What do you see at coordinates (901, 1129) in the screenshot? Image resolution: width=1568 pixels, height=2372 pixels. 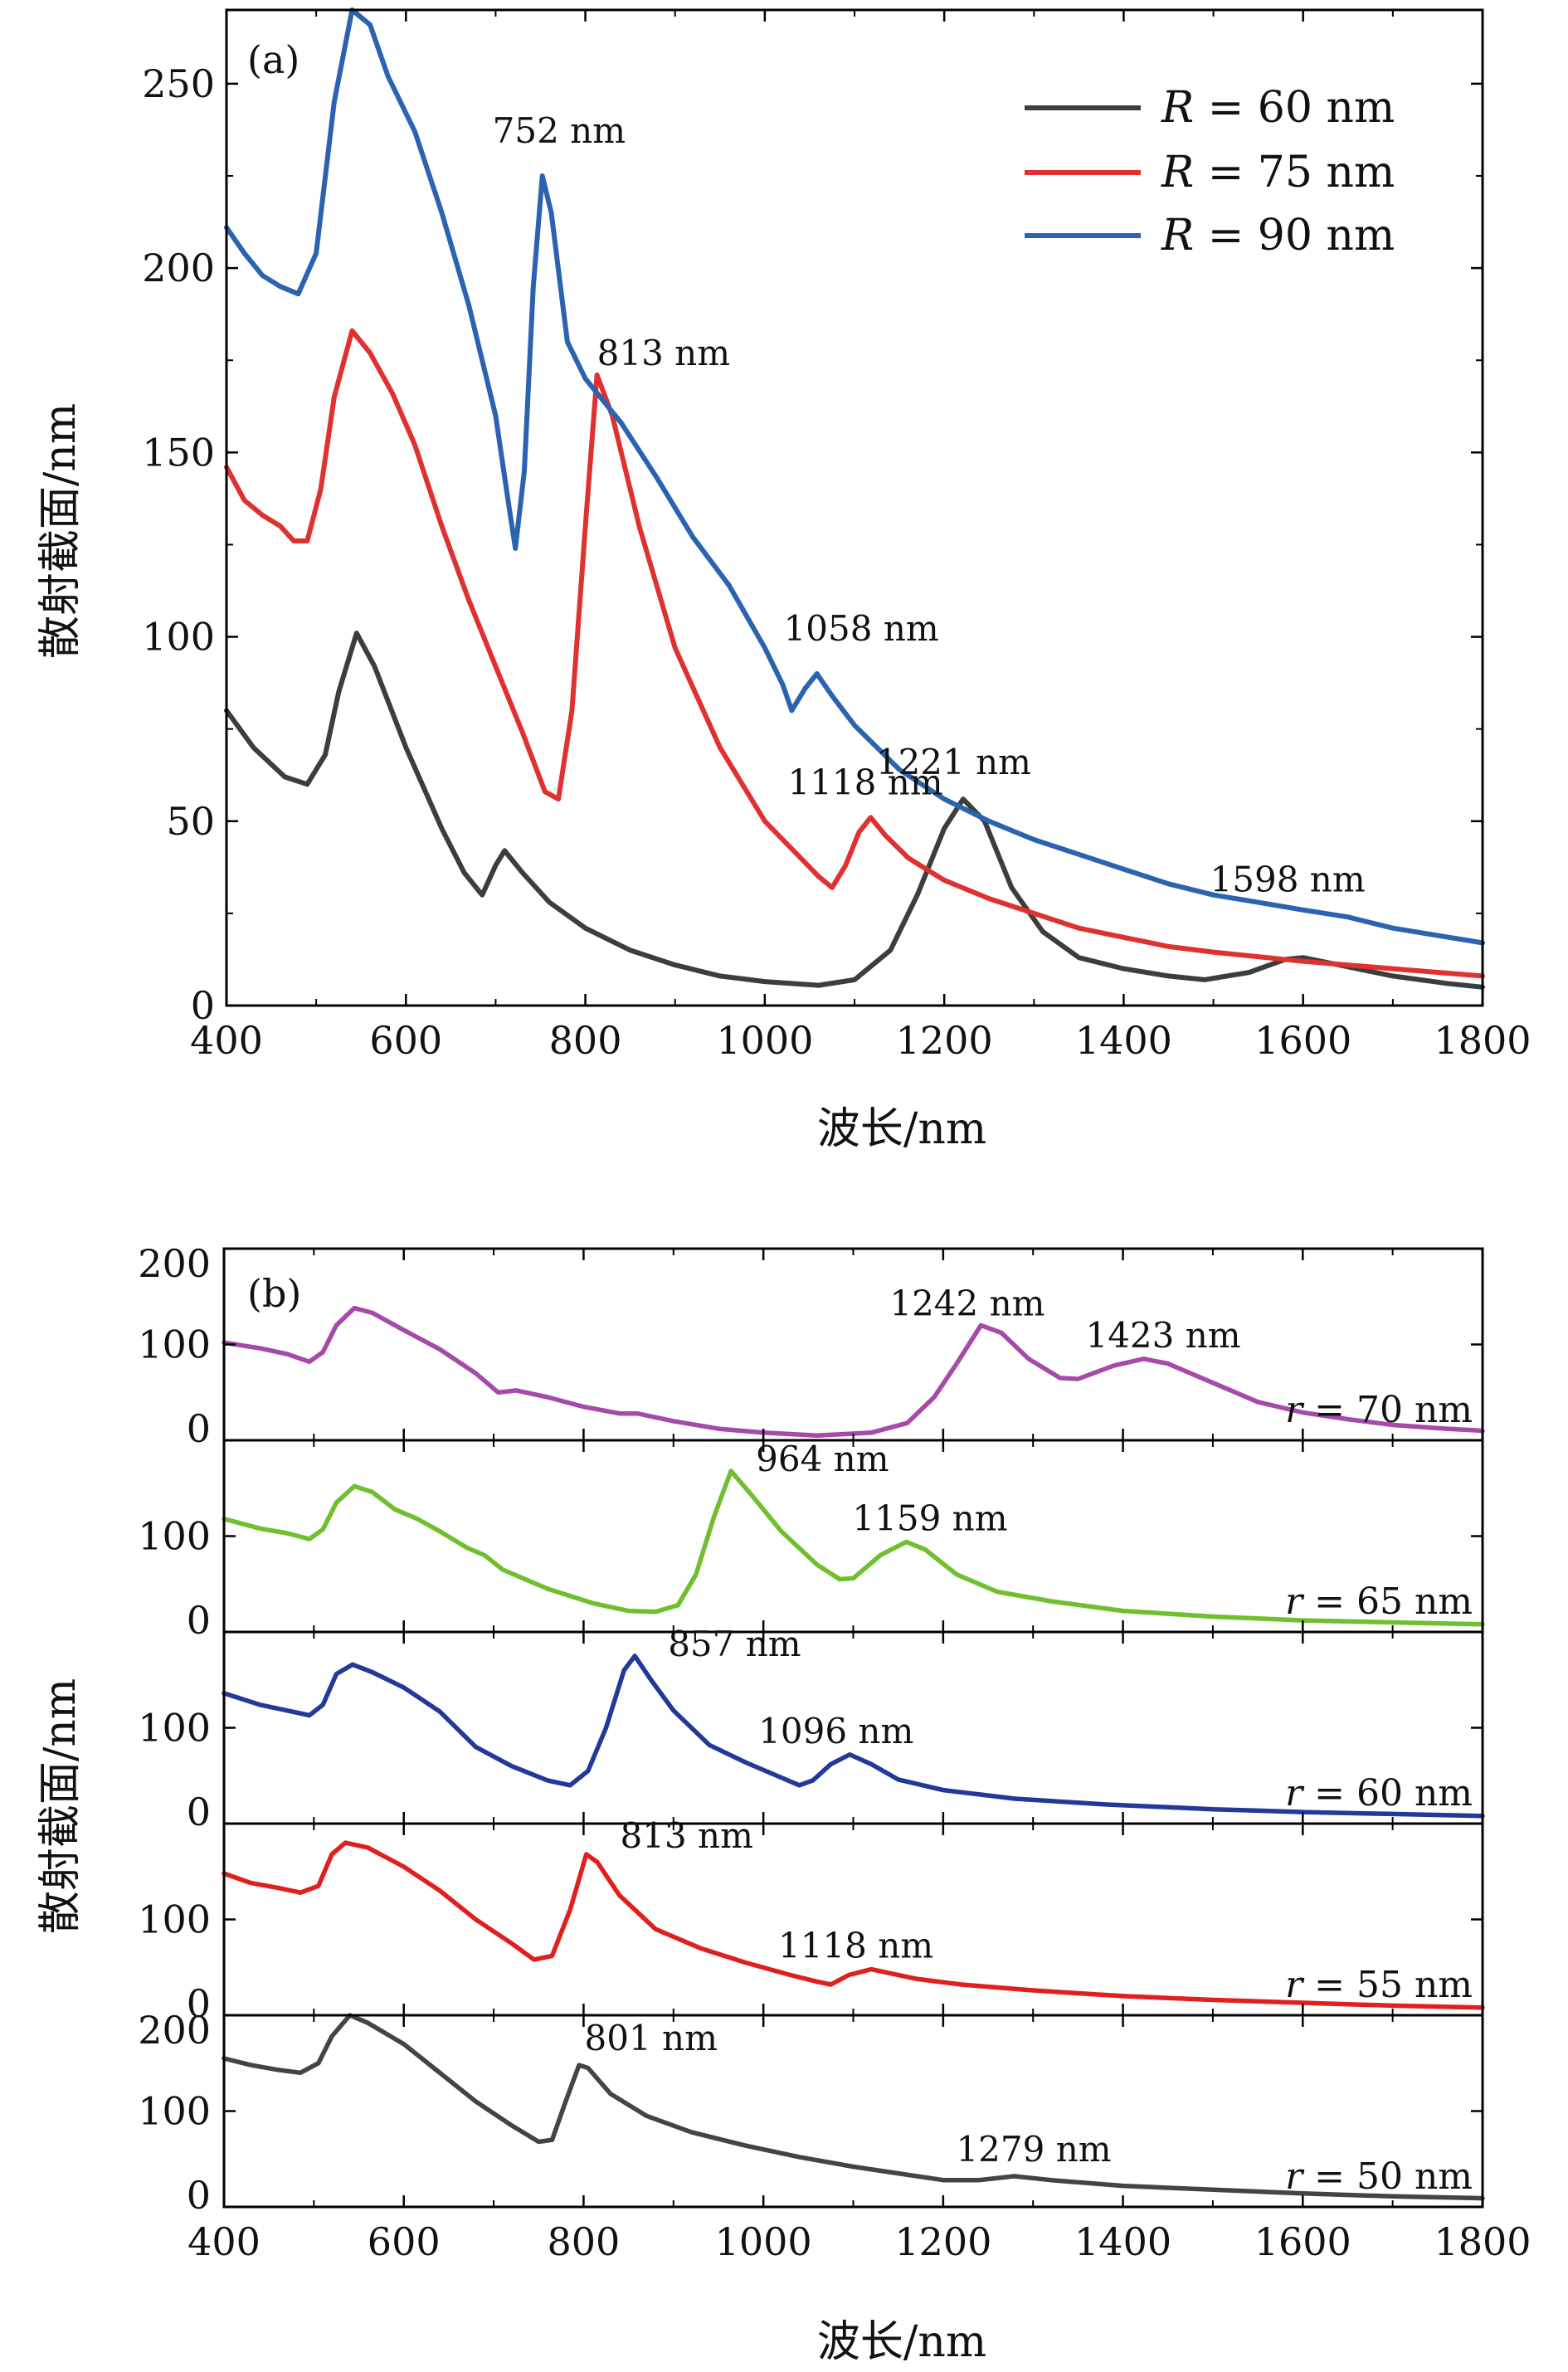 I see `panel-a-xlabel: 波长/nm` at bounding box center [901, 1129].